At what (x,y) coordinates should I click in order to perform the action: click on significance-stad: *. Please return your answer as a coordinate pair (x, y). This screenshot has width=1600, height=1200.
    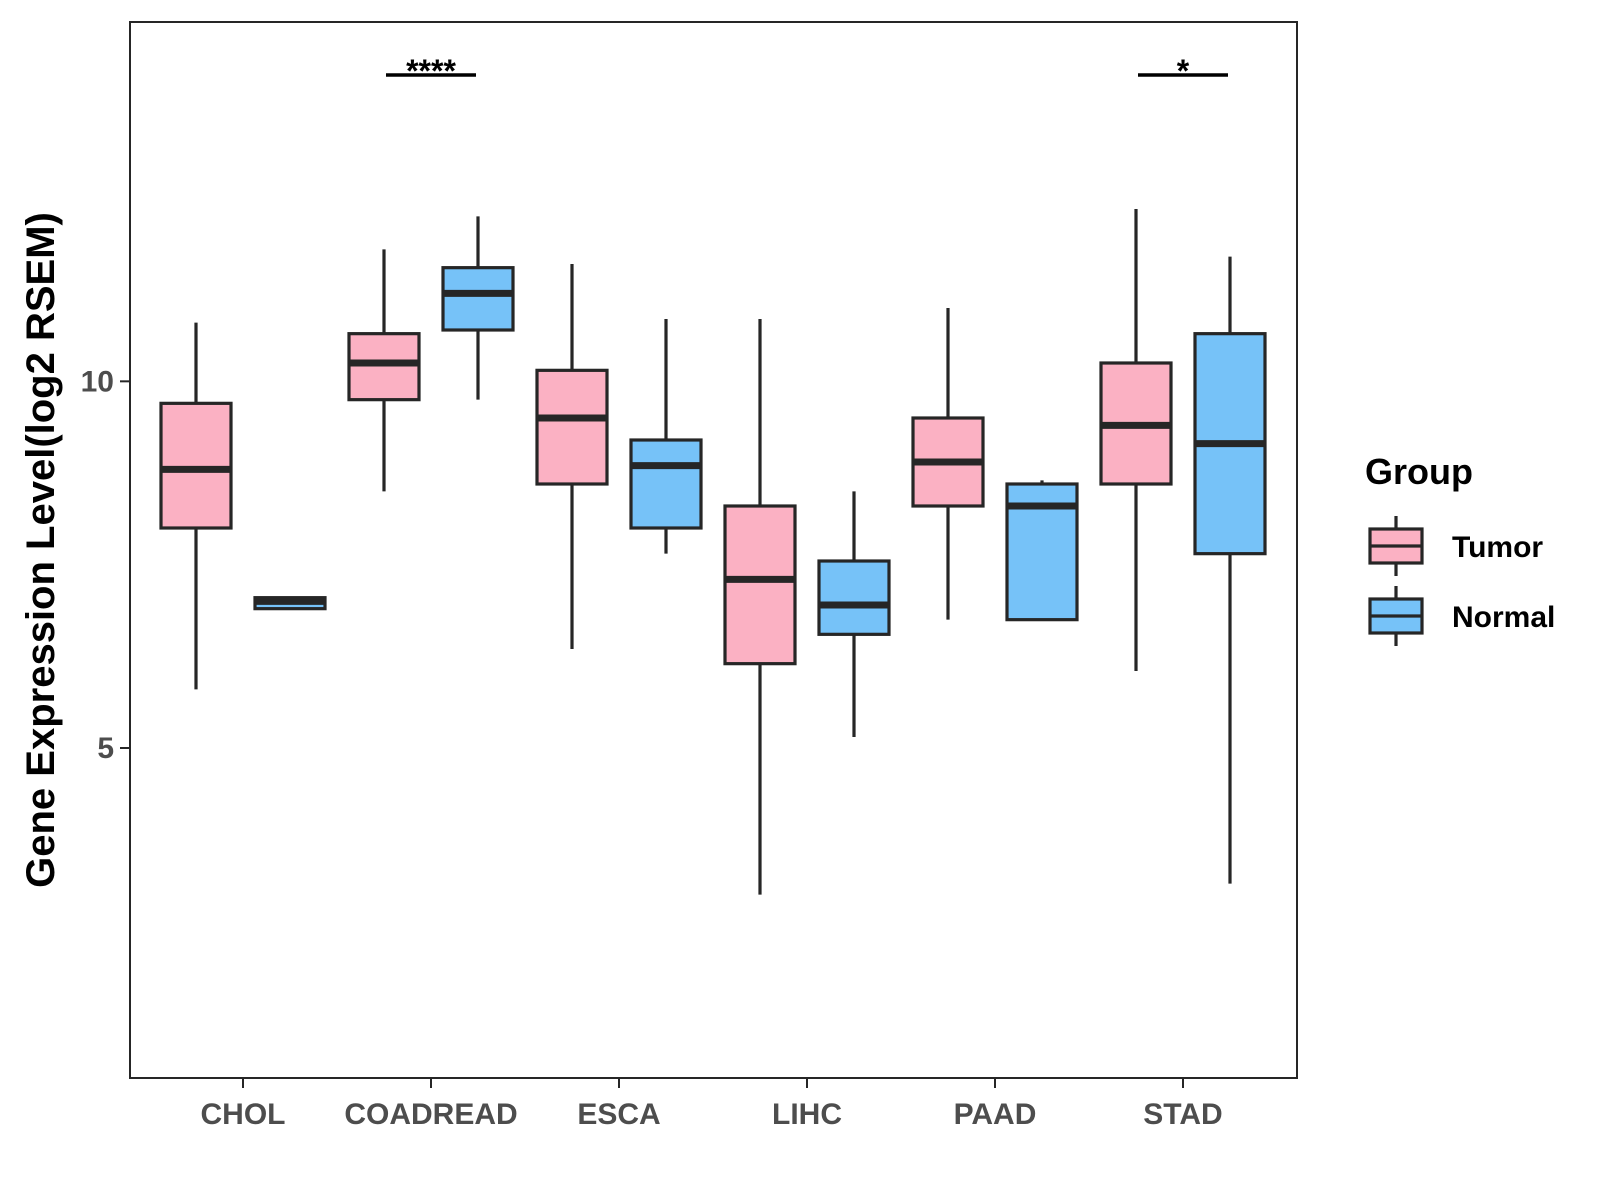
    Looking at the image, I should click on (1183, 71).